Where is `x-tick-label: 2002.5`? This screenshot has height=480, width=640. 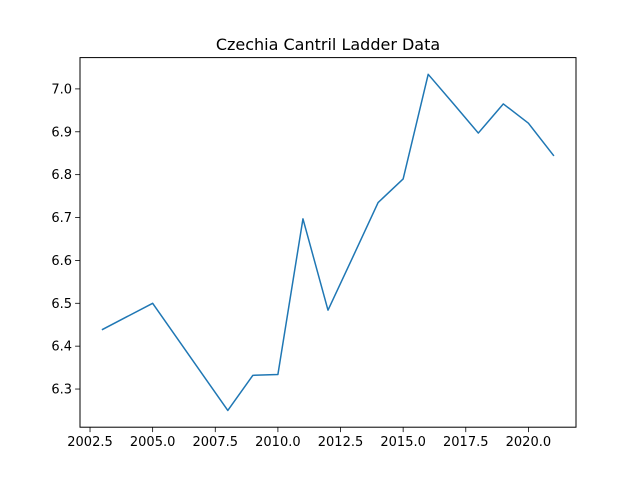
x-tick-label: 2002.5 is located at coordinates (90, 442).